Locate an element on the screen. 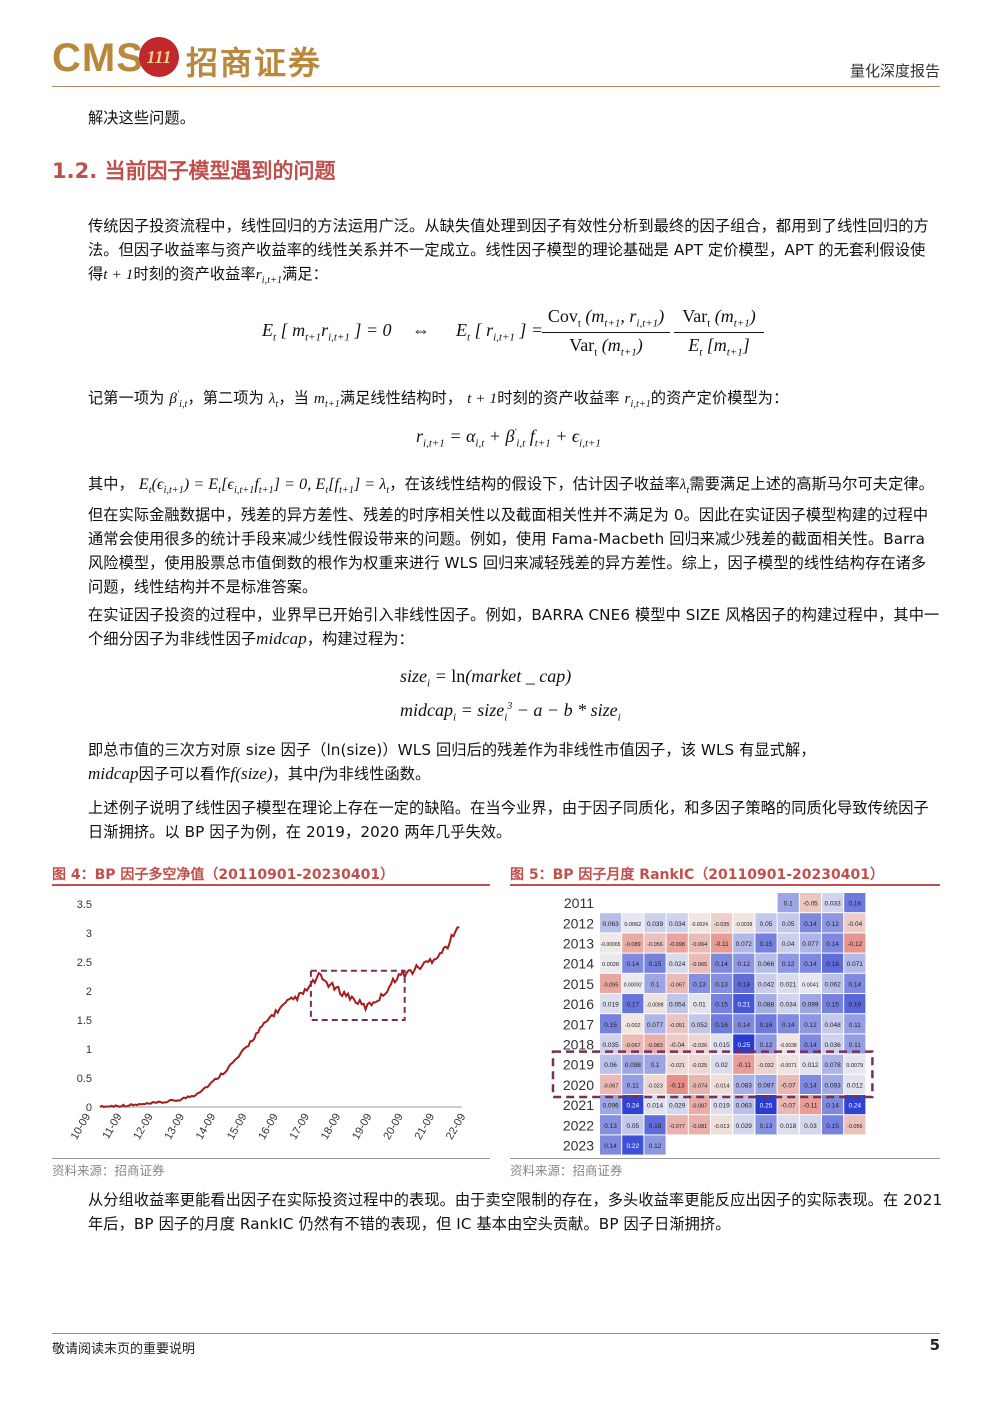  y-tick-label: 0.5 is located at coordinates (84, 1079).